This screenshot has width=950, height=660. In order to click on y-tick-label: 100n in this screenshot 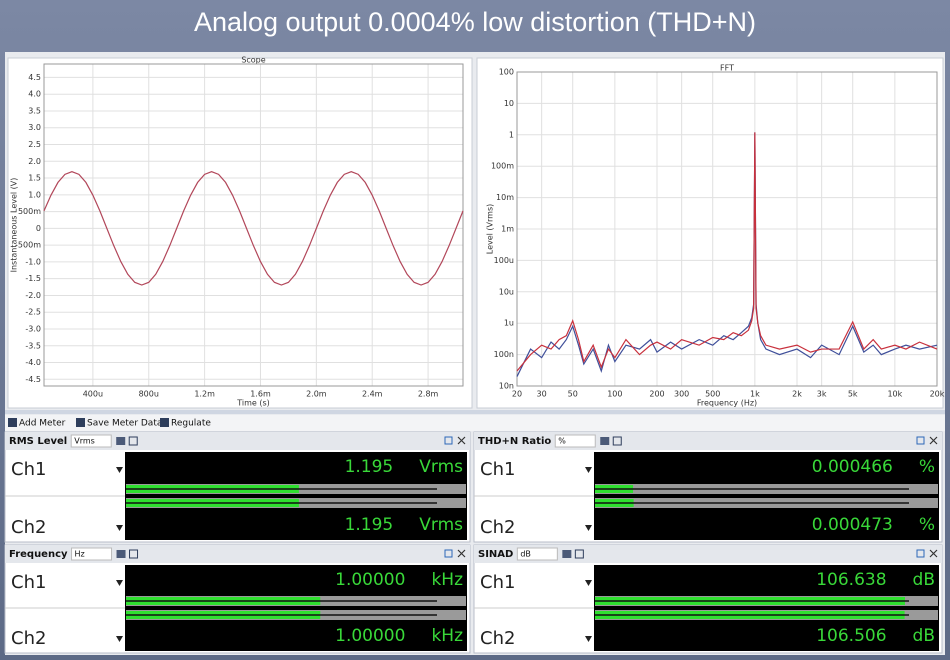, I will do `click(504, 354)`.